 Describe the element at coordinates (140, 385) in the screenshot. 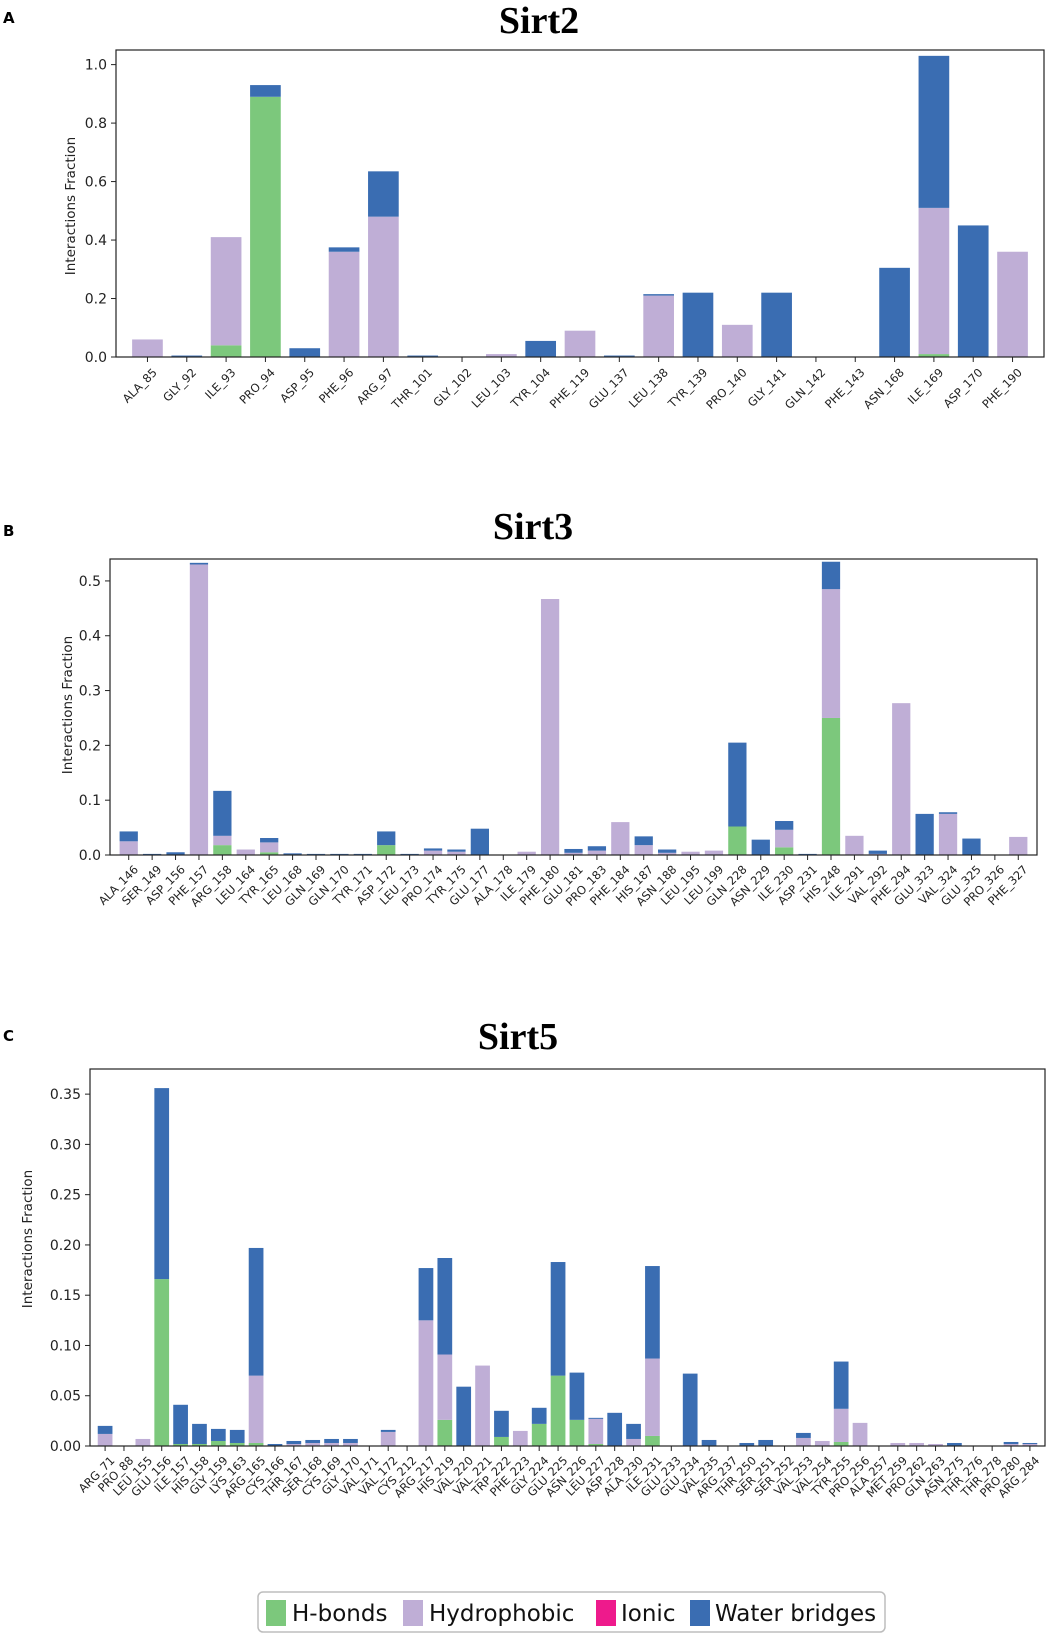

I see `x-tick-label: ALA_85` at that location.